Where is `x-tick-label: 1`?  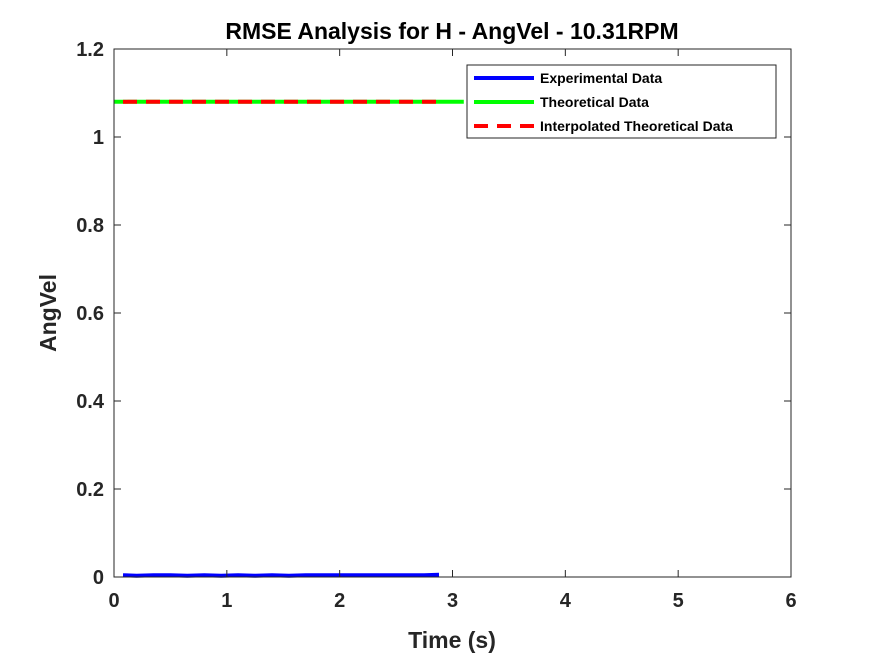 x-tick-label: 1 is located at coordinates (226, 601).